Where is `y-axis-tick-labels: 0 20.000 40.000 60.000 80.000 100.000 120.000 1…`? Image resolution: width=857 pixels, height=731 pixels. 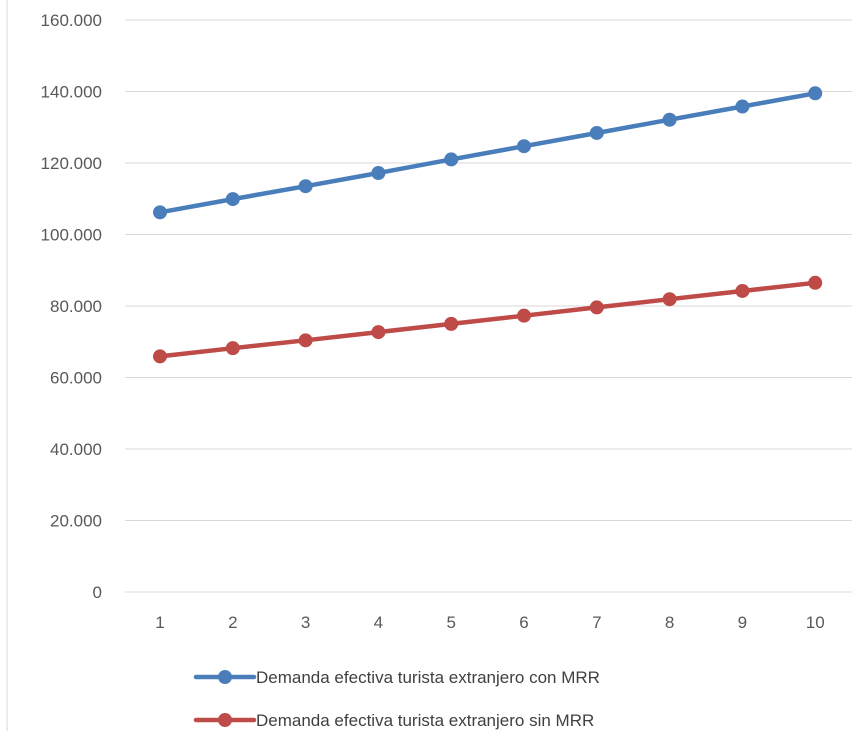
y-axis-tick-labels: 0 20.000 40.000 60.000 80.000 100.000 120.000 1… is located at coordinates (71, 306).